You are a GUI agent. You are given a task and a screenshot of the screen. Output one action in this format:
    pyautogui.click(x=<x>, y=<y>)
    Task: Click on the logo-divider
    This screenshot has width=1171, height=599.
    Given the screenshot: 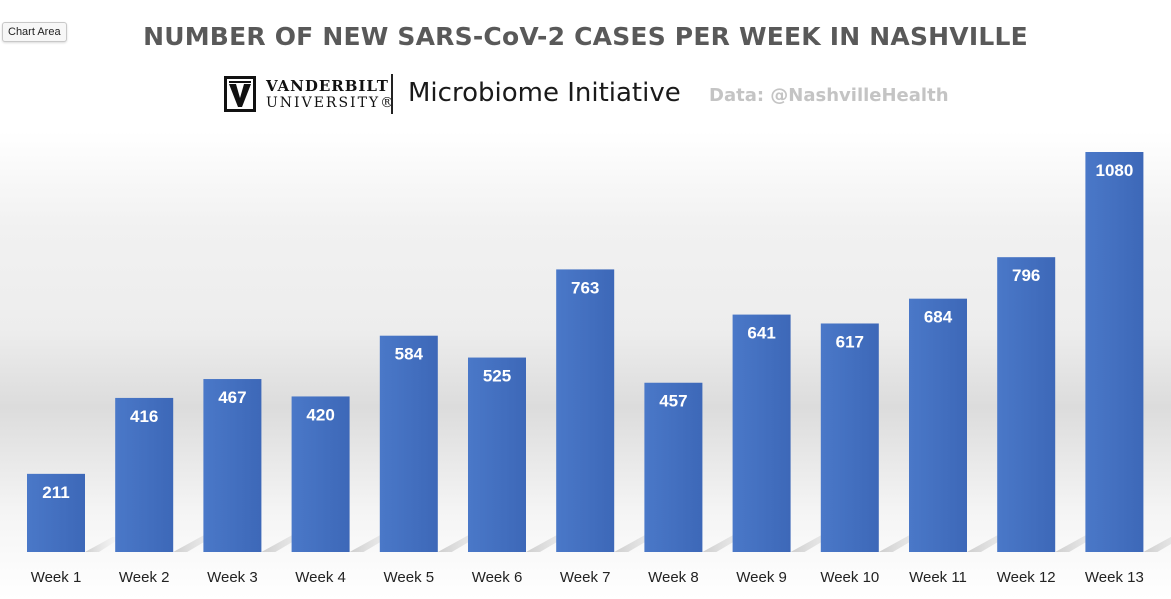 What is the action you would take?
    pyautogui.click(x=392, y=94)
    